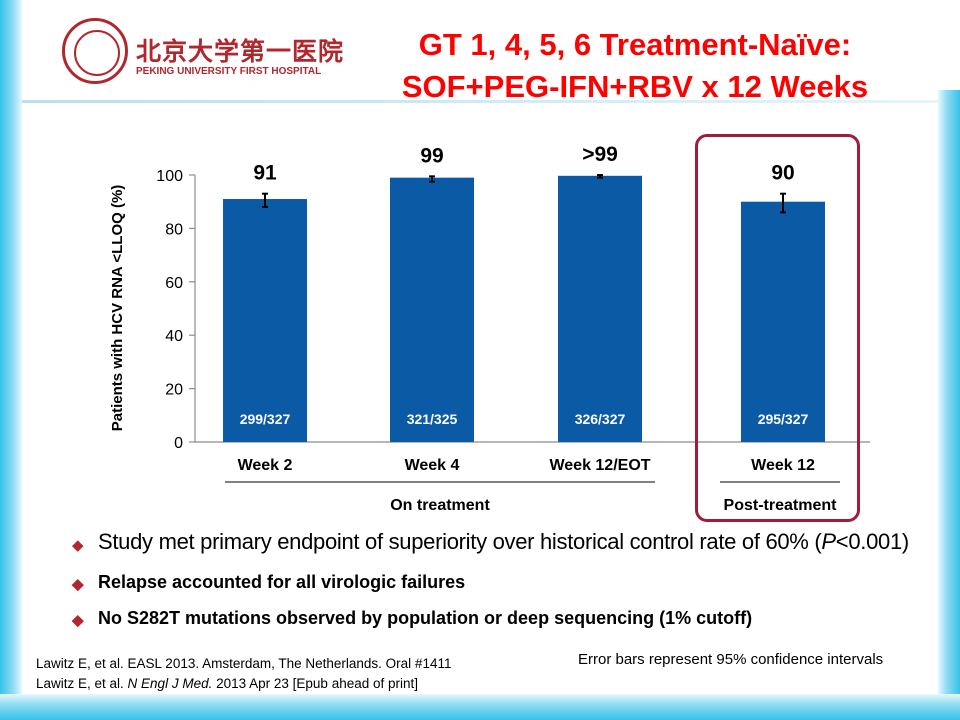 The width and height of the screenshot is (960, 720). What do you see at coordinates (432, 465) in the screenshot?
I see `x-tick-label: Week 4` at bounding box center [432, 465].